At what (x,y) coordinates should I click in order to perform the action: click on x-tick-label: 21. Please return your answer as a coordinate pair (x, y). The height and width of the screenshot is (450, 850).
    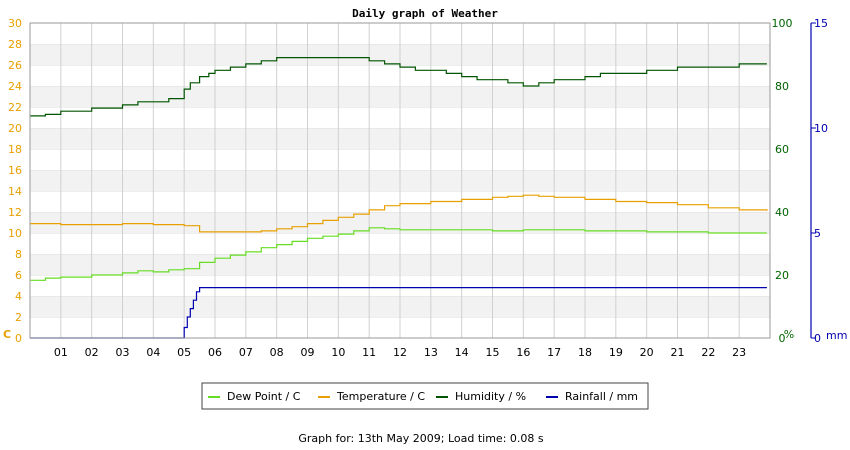
    Looking at the image, I should click on (678, 352).